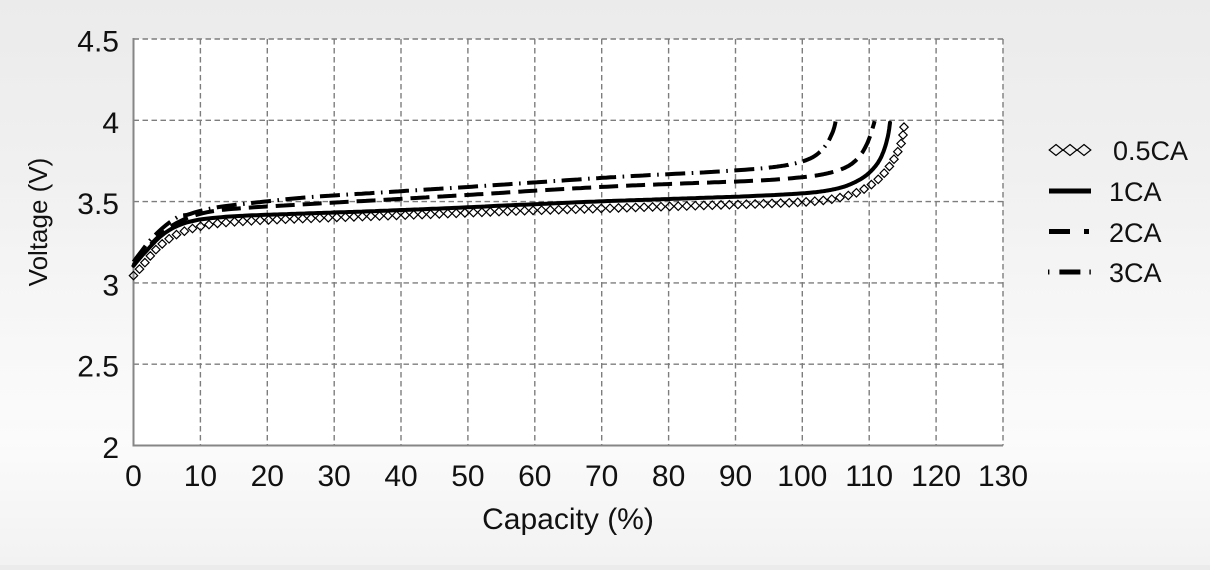 Image resolution: width=1210 pixels, height=570 pixels. Describe the element at coordinates (1135, 192) in the screenshot. I see `svg-text: 1CA` at that location.